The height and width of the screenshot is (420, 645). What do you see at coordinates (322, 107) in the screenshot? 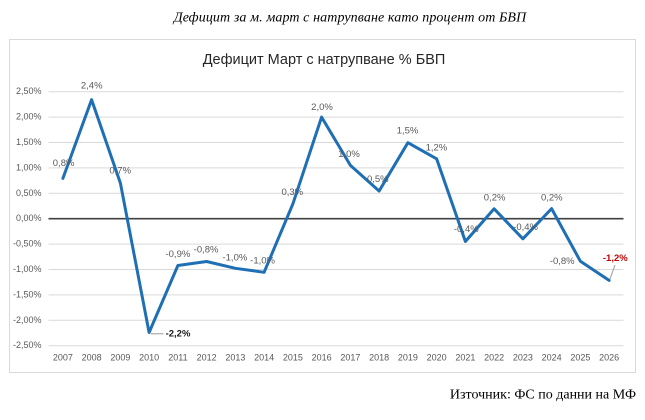
I see `svg-text: 2,0%` at bounding box center [322, 107].